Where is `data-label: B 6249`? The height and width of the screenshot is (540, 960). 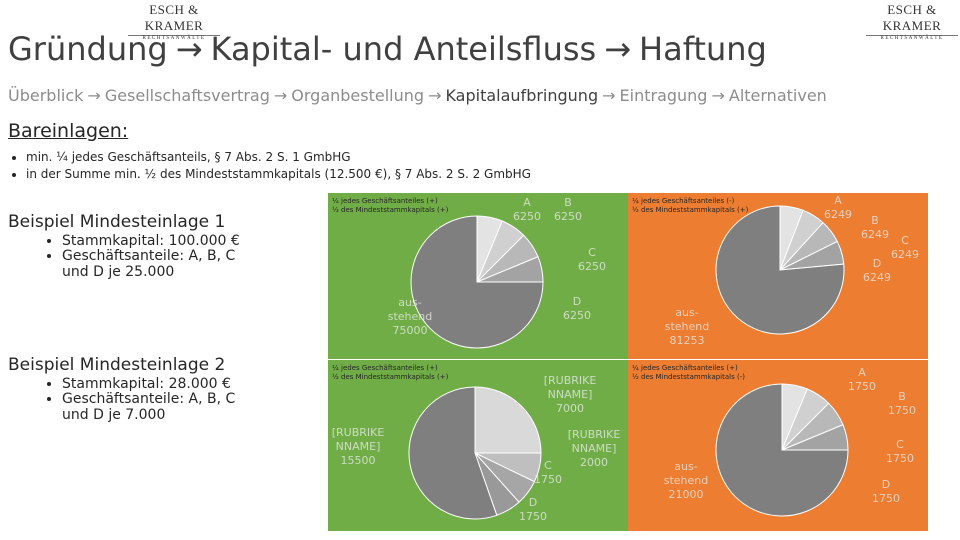
data-label: B 6249 is located at coordinates (875, 228).